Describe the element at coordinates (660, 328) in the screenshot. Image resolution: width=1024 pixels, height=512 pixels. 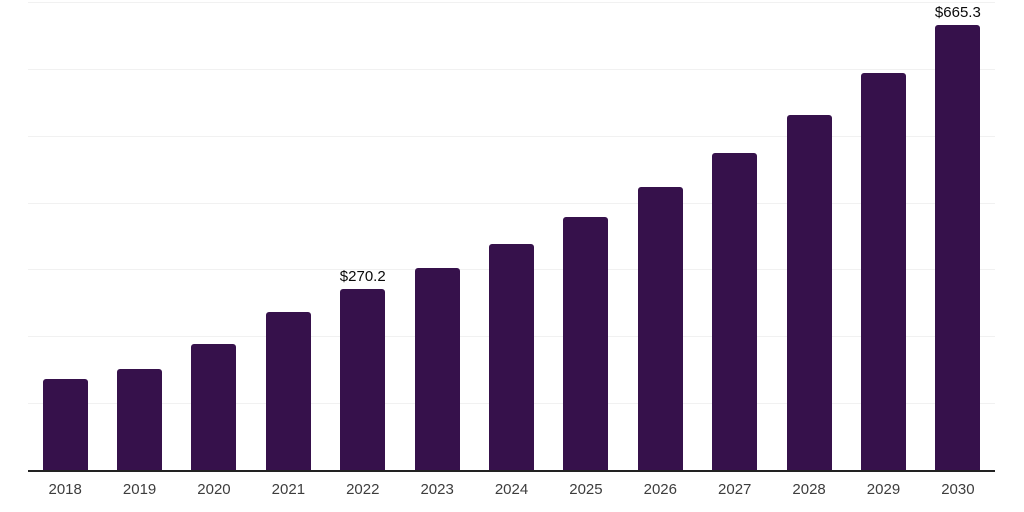
I see `bar-2026` at that location.